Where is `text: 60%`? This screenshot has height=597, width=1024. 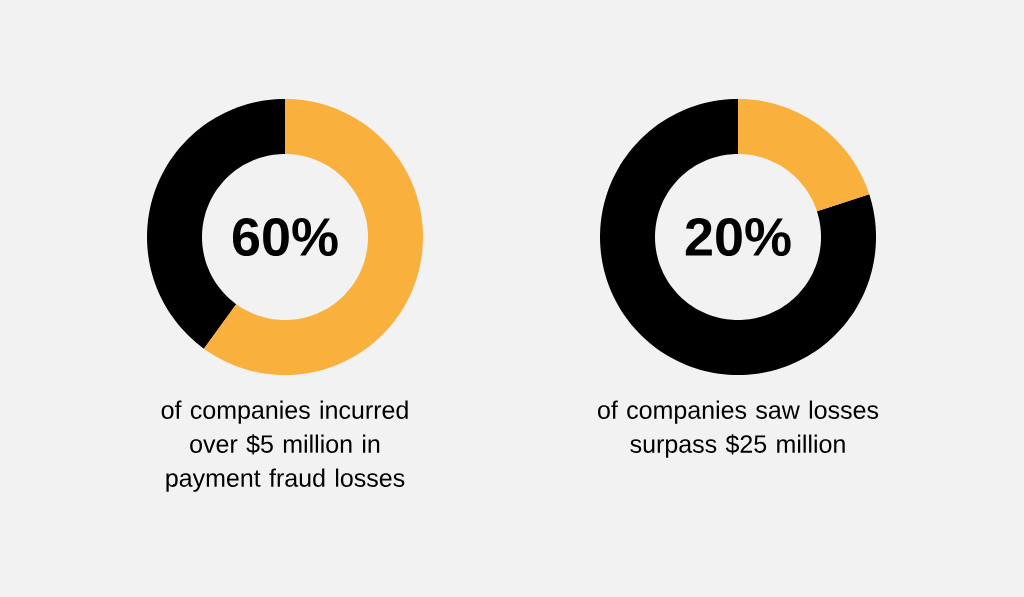 text: 60% is located at coordinates (285, 237).